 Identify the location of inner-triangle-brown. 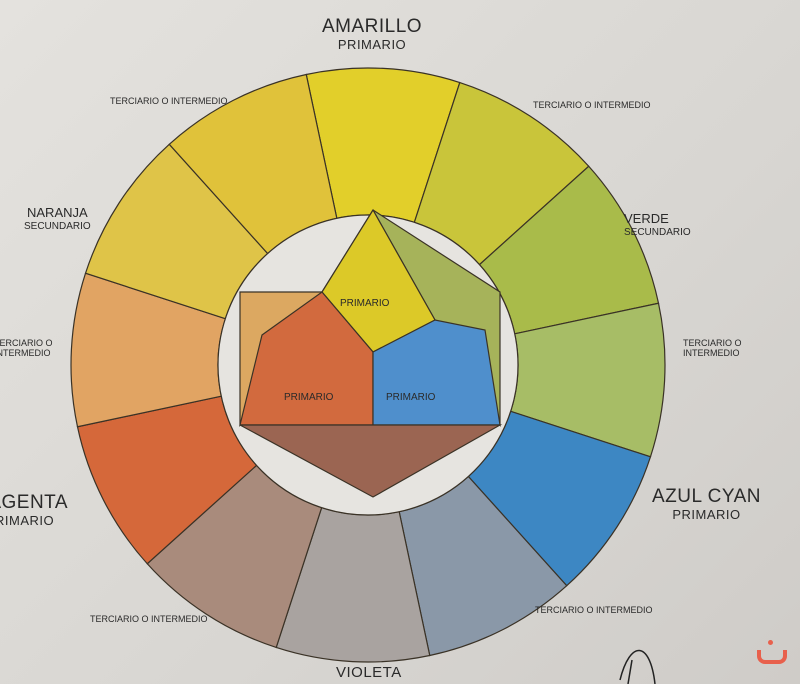
(371, 461).